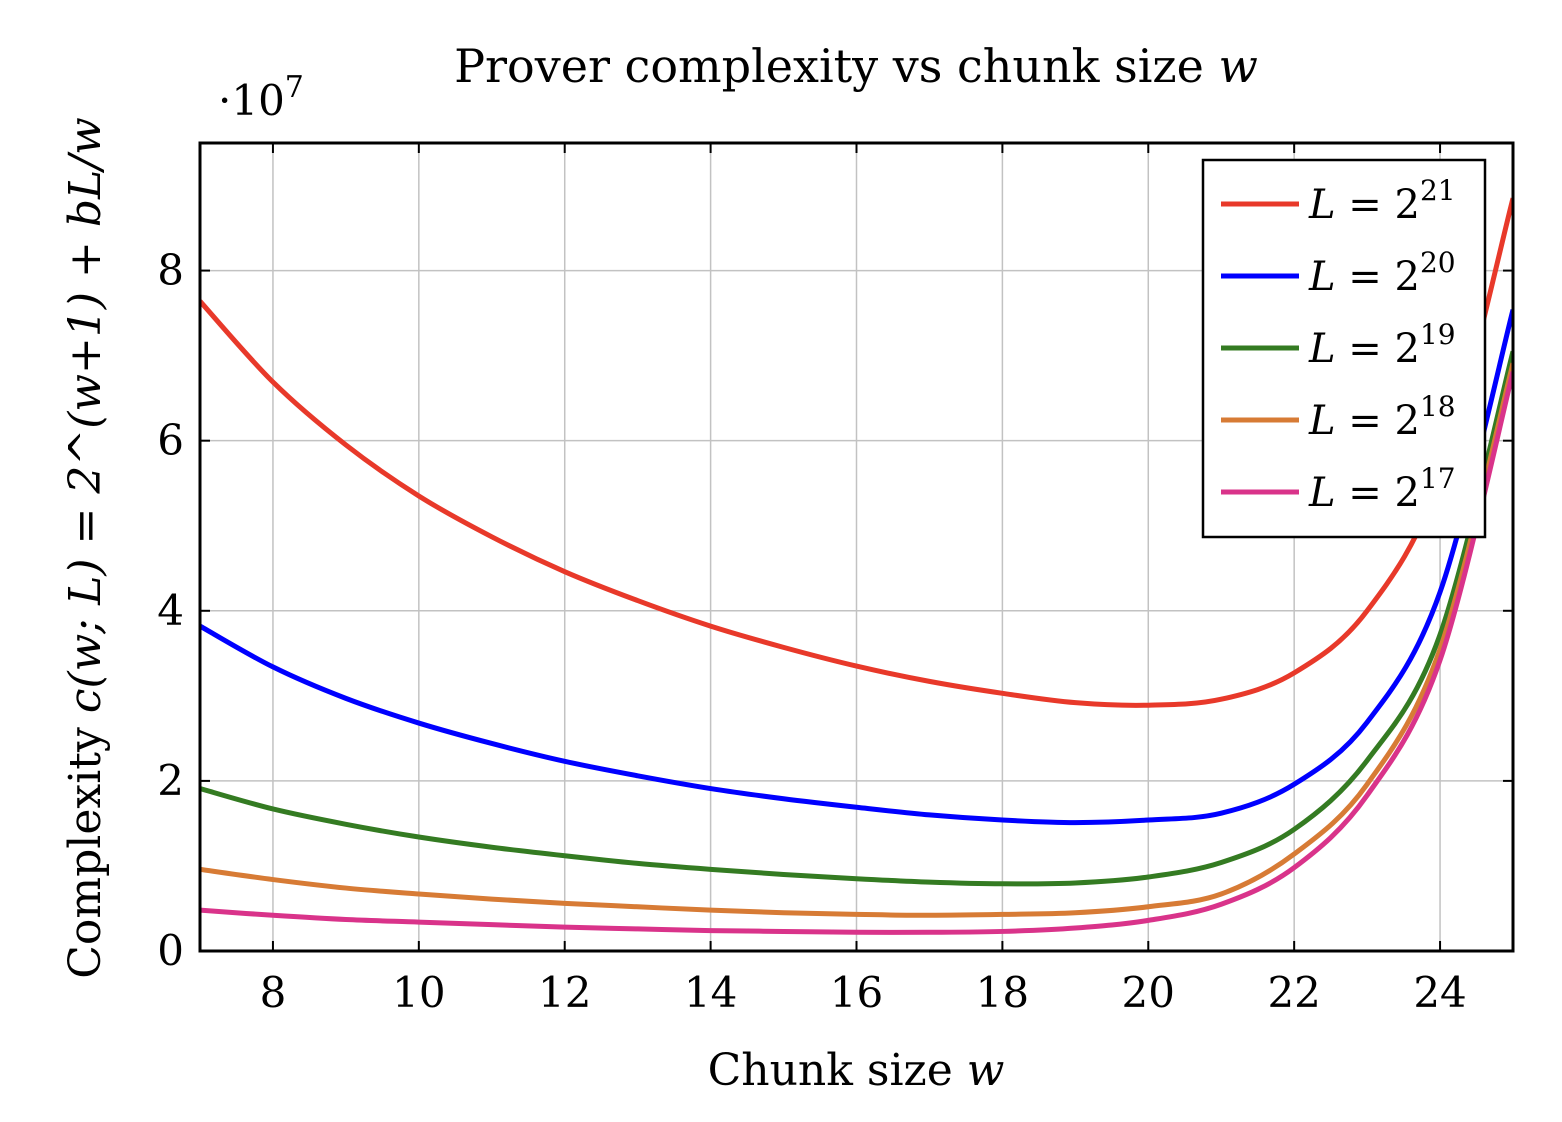 The image size is (1562, 1122). What do you see at coordinates (170, 270) in the screenshot?
I see `y-tick-label: 8` at bounding box center [170, 270].